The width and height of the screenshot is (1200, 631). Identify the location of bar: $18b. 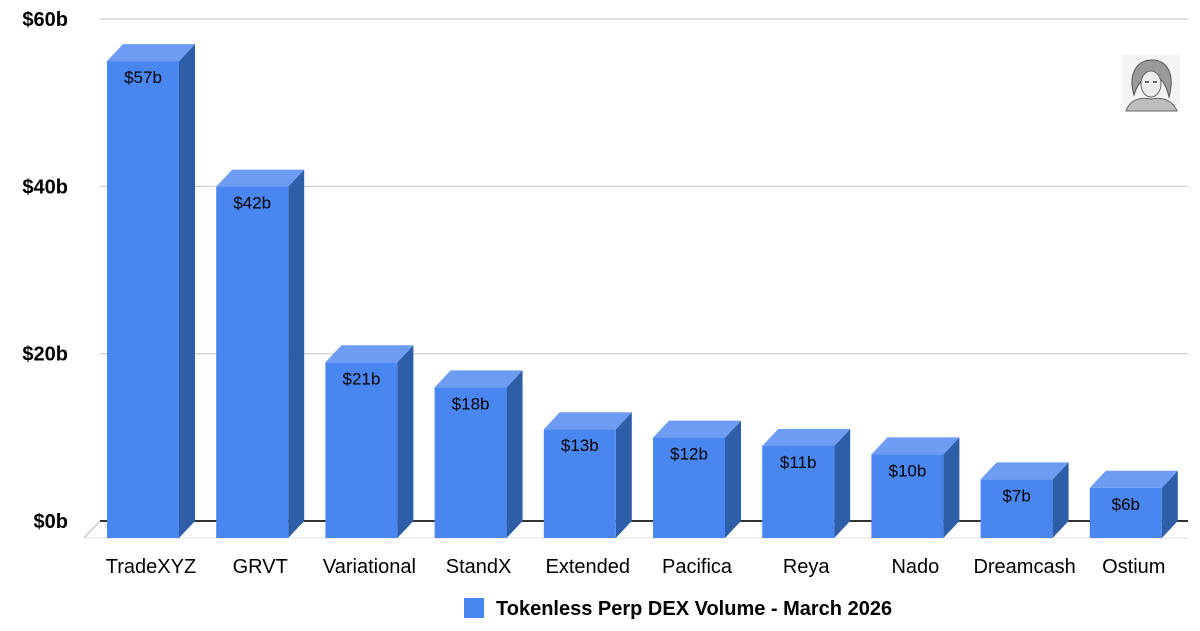
(478, 454).